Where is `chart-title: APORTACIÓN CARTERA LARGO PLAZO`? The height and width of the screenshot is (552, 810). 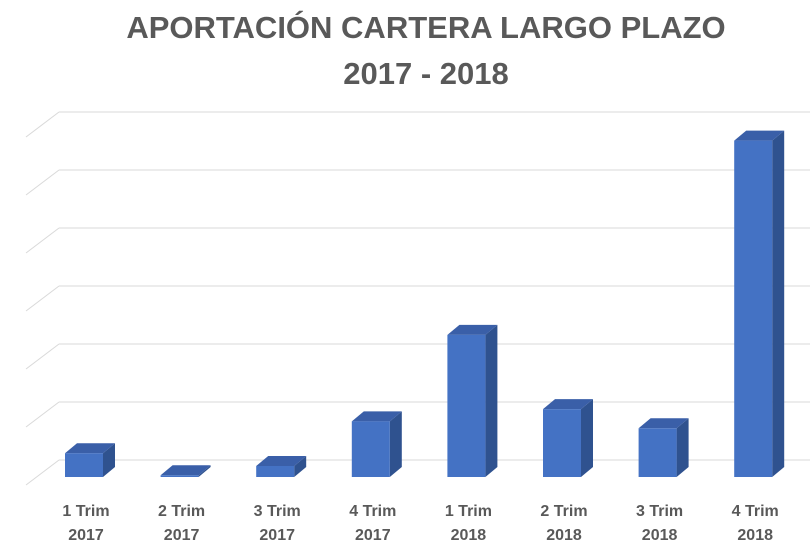
chart-title: APORTACIÓN CARTERA LARGO PLAZO is located at coordinates (426, 27).